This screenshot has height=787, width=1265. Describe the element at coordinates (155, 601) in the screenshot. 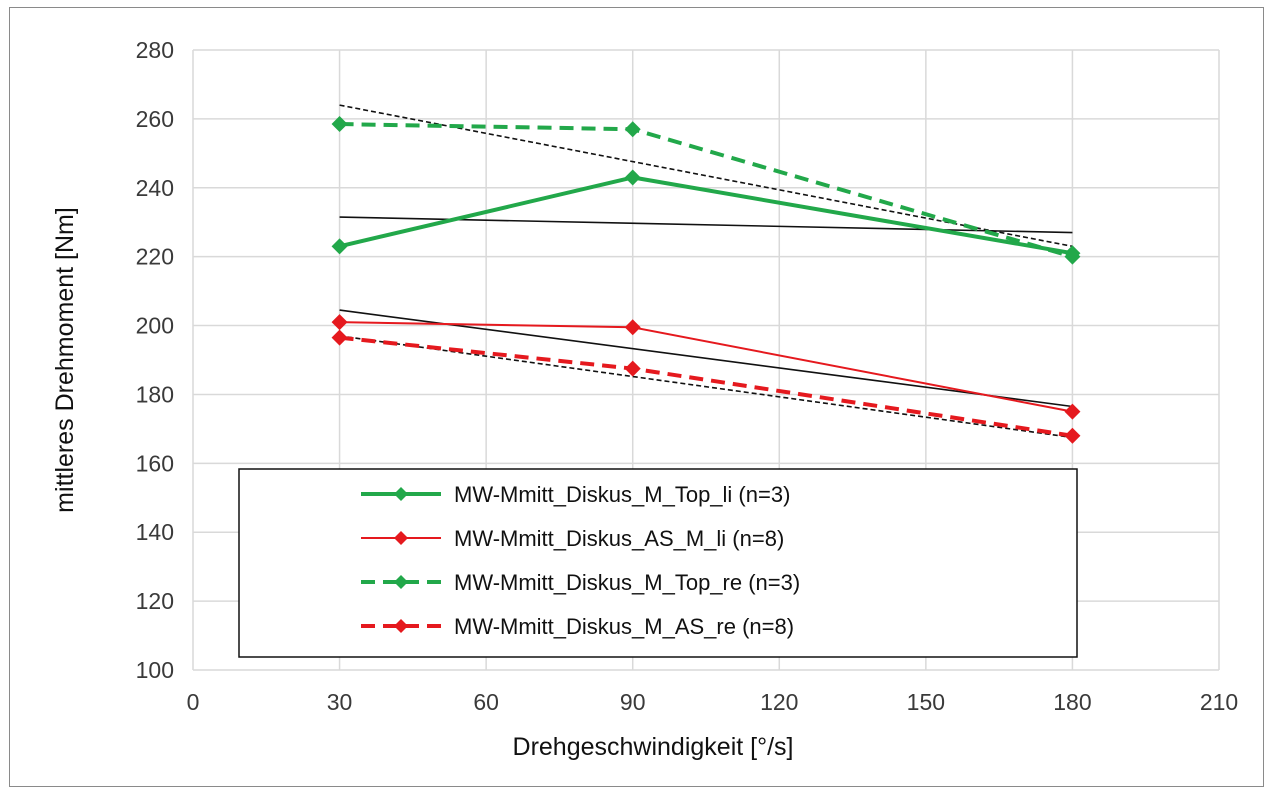

I see `y-tick-label: 120` at that location.